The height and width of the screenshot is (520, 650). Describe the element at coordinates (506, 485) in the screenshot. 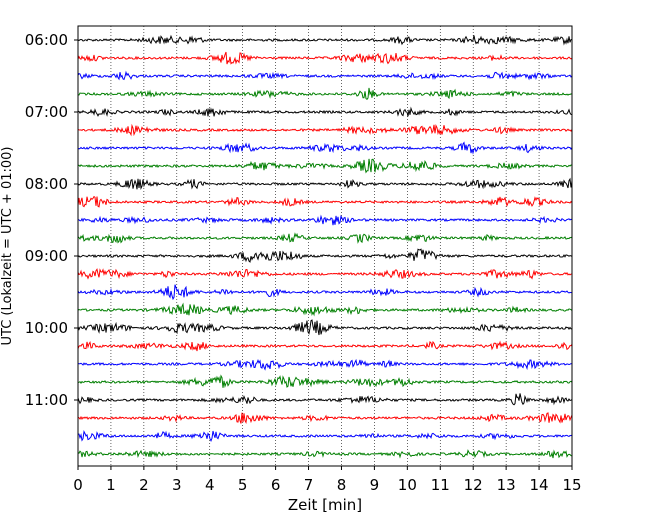

I see `x-tick-label: 13` at that location.